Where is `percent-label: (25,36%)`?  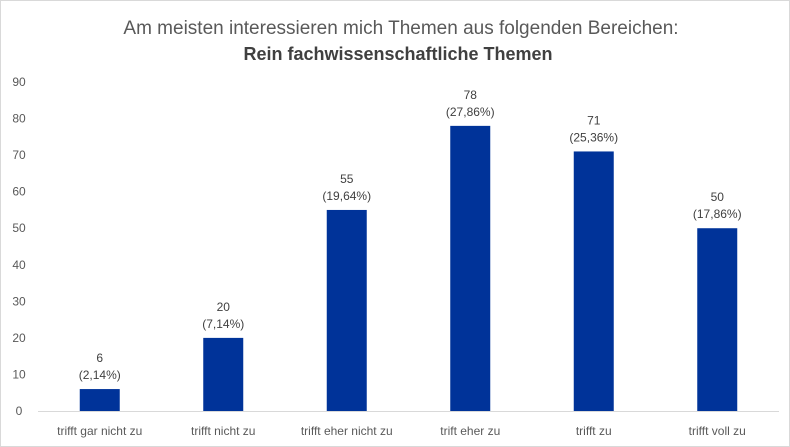
percent-label: (25,36%) is located at coordinates (593, 137).